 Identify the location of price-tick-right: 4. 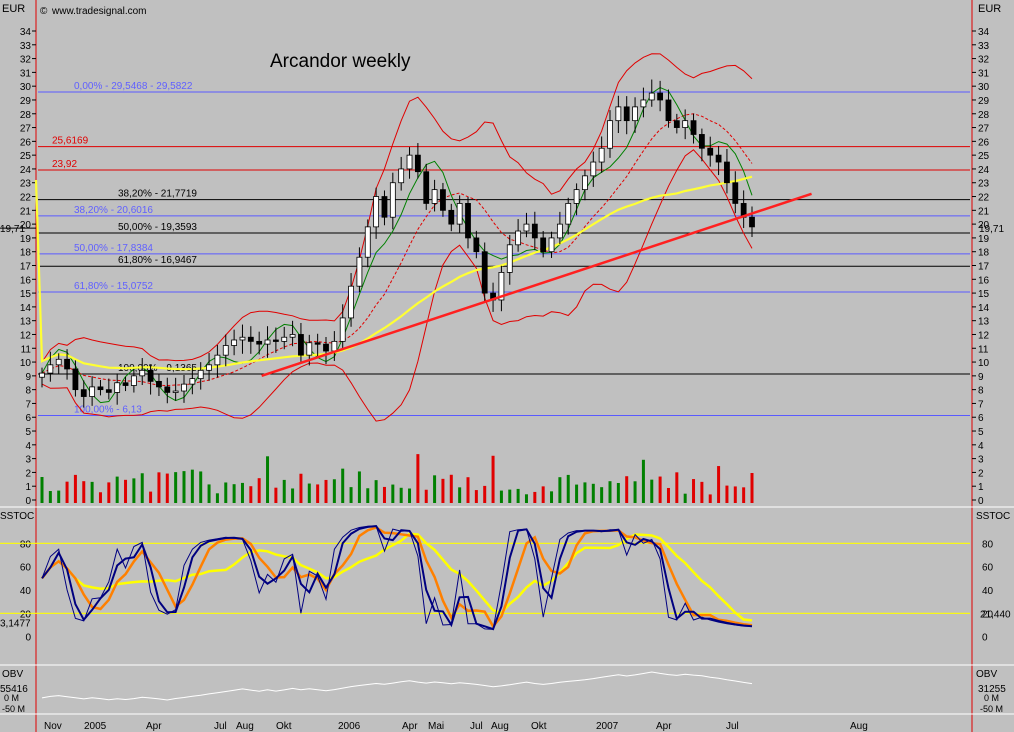
(981, 446).